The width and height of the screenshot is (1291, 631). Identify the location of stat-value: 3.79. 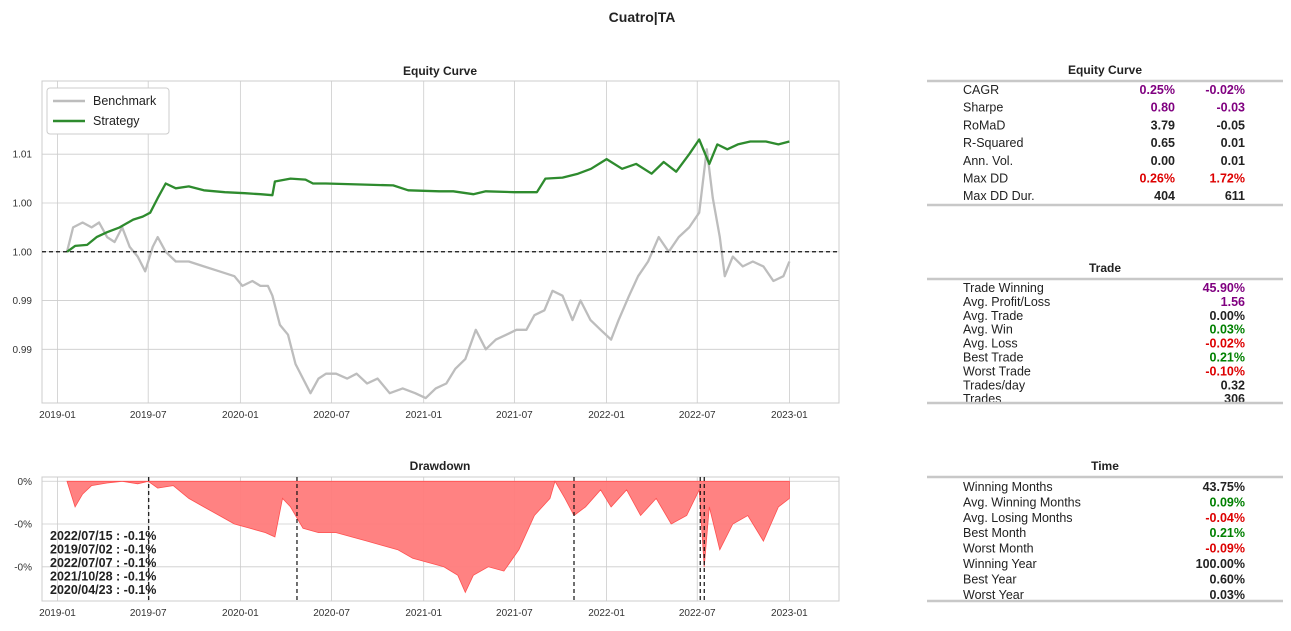
(1163, 125).